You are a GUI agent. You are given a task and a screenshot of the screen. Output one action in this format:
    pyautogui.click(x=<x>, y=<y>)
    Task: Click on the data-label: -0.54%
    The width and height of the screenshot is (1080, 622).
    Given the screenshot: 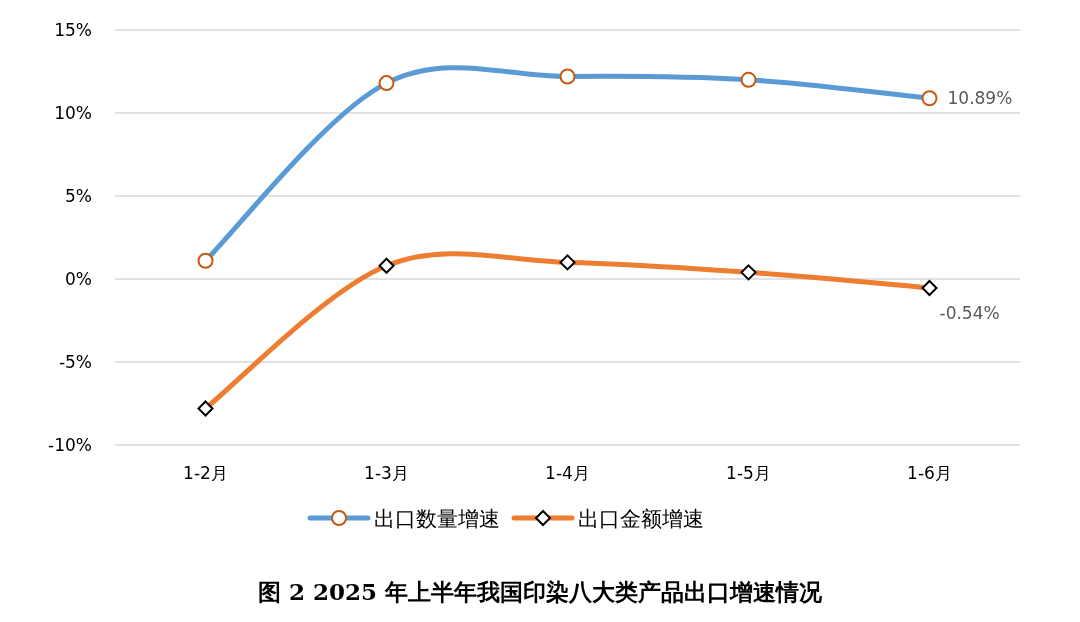 What is the action you would take?
    pyautogui.click(x=969, y=312)
    